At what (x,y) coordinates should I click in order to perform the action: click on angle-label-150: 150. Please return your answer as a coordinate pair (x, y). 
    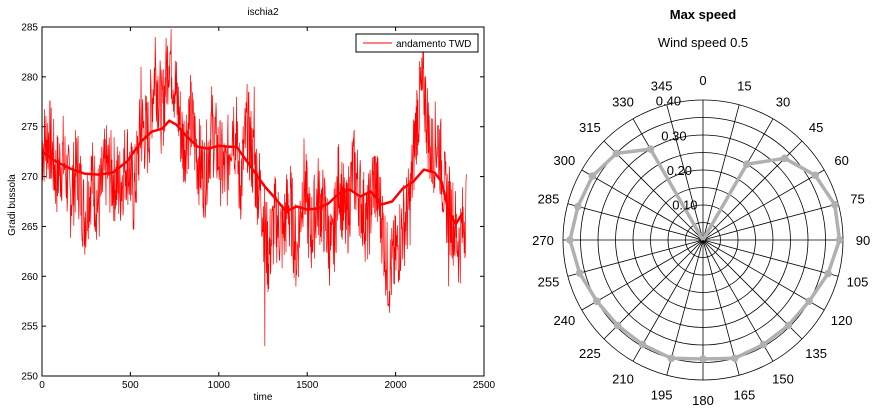
    Looking at the image, I should click on (783, 379).